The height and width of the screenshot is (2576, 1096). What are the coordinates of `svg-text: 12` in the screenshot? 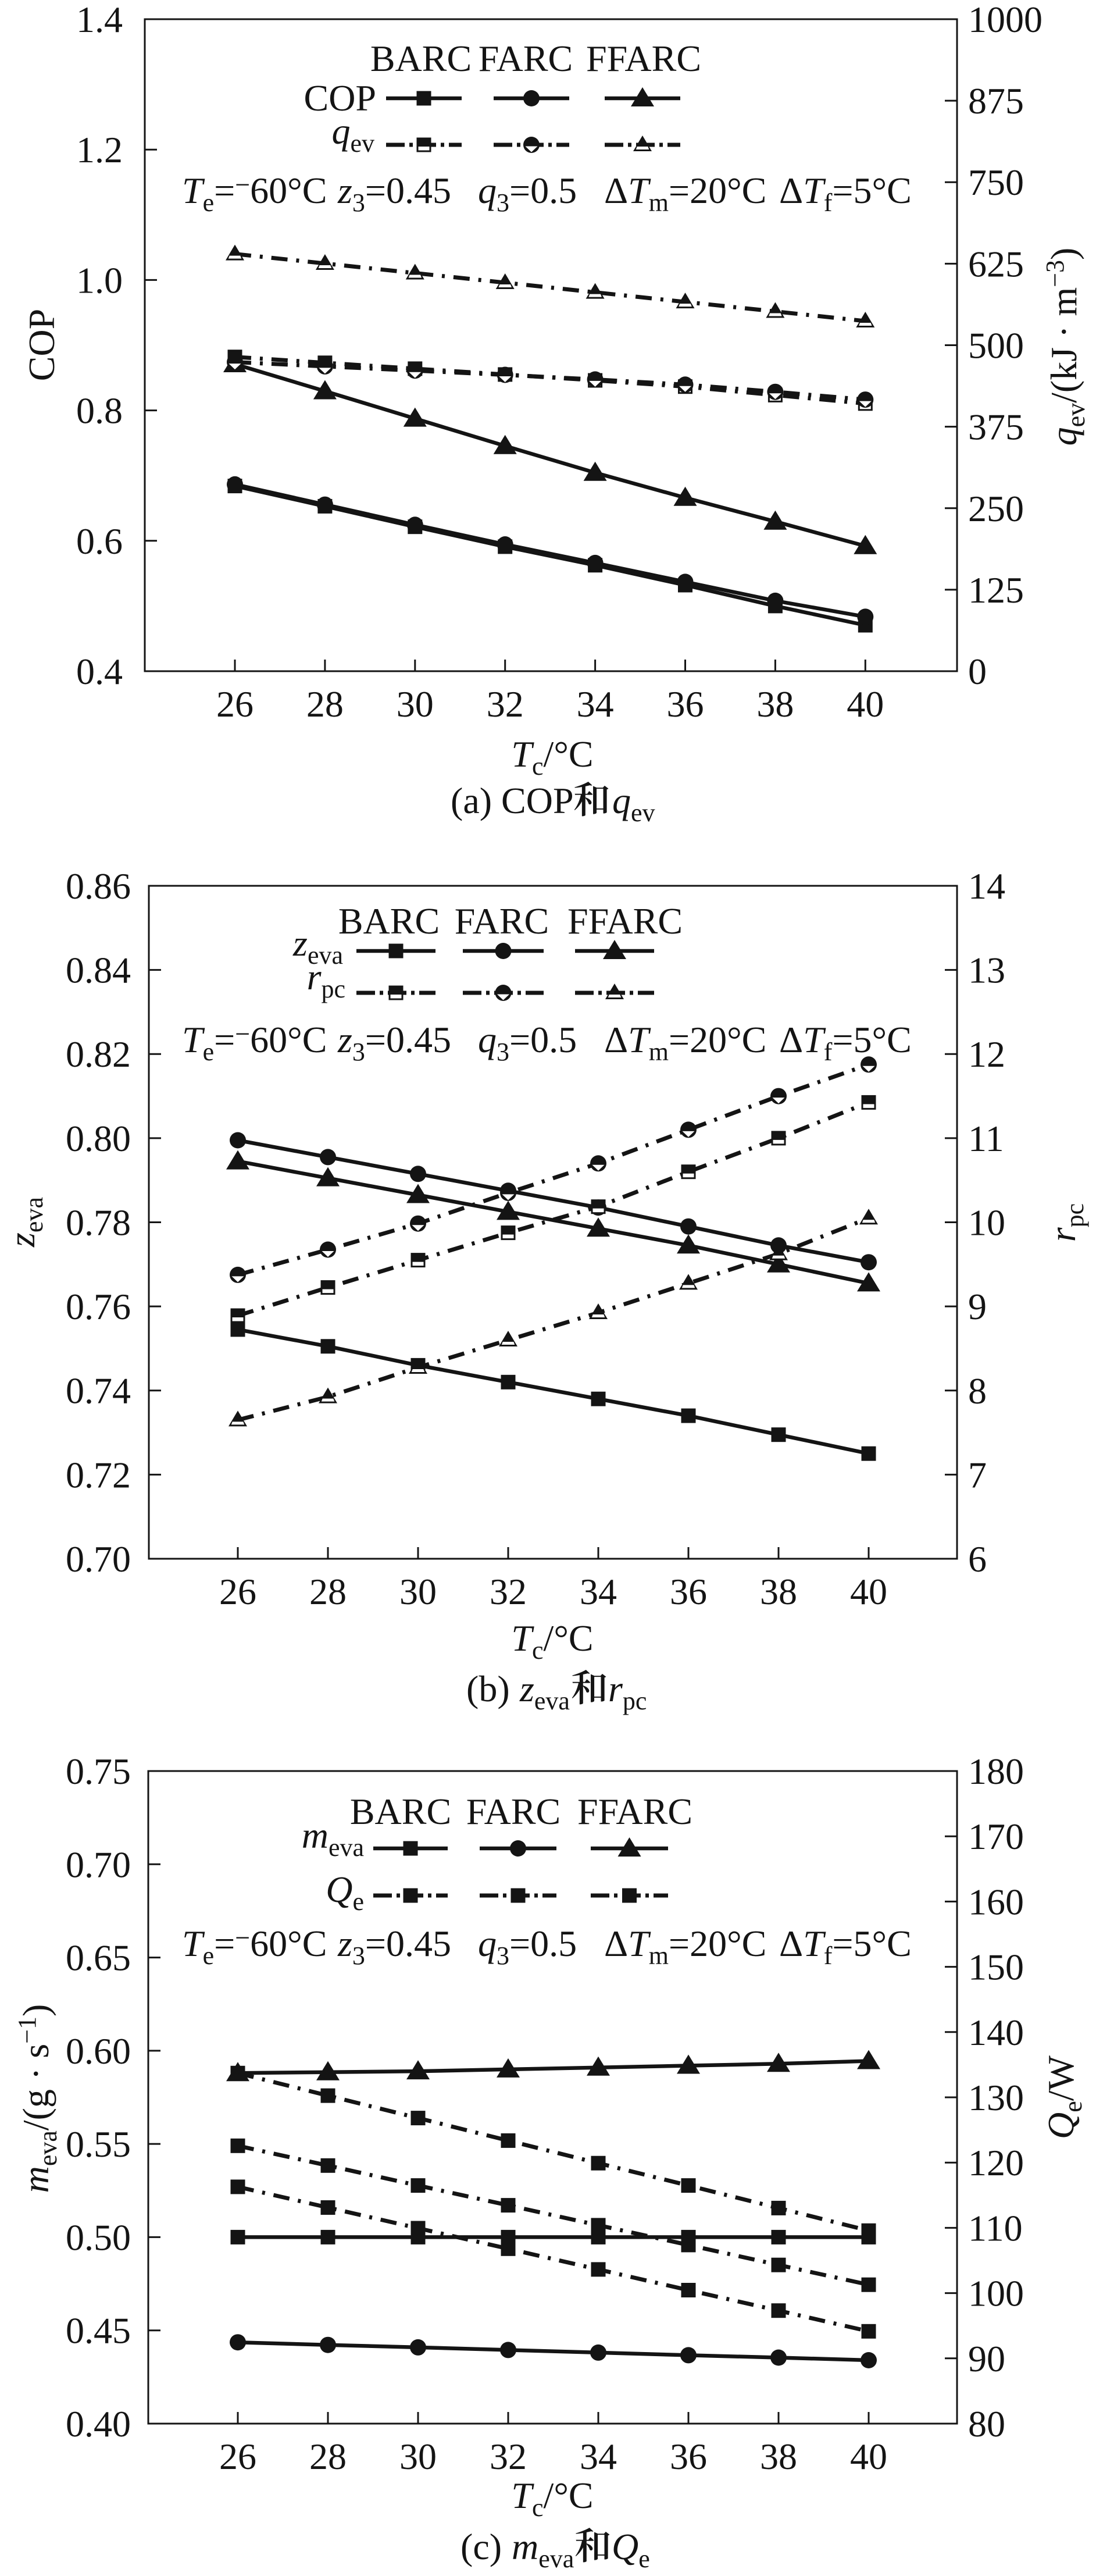 It's located at (986, 1054).